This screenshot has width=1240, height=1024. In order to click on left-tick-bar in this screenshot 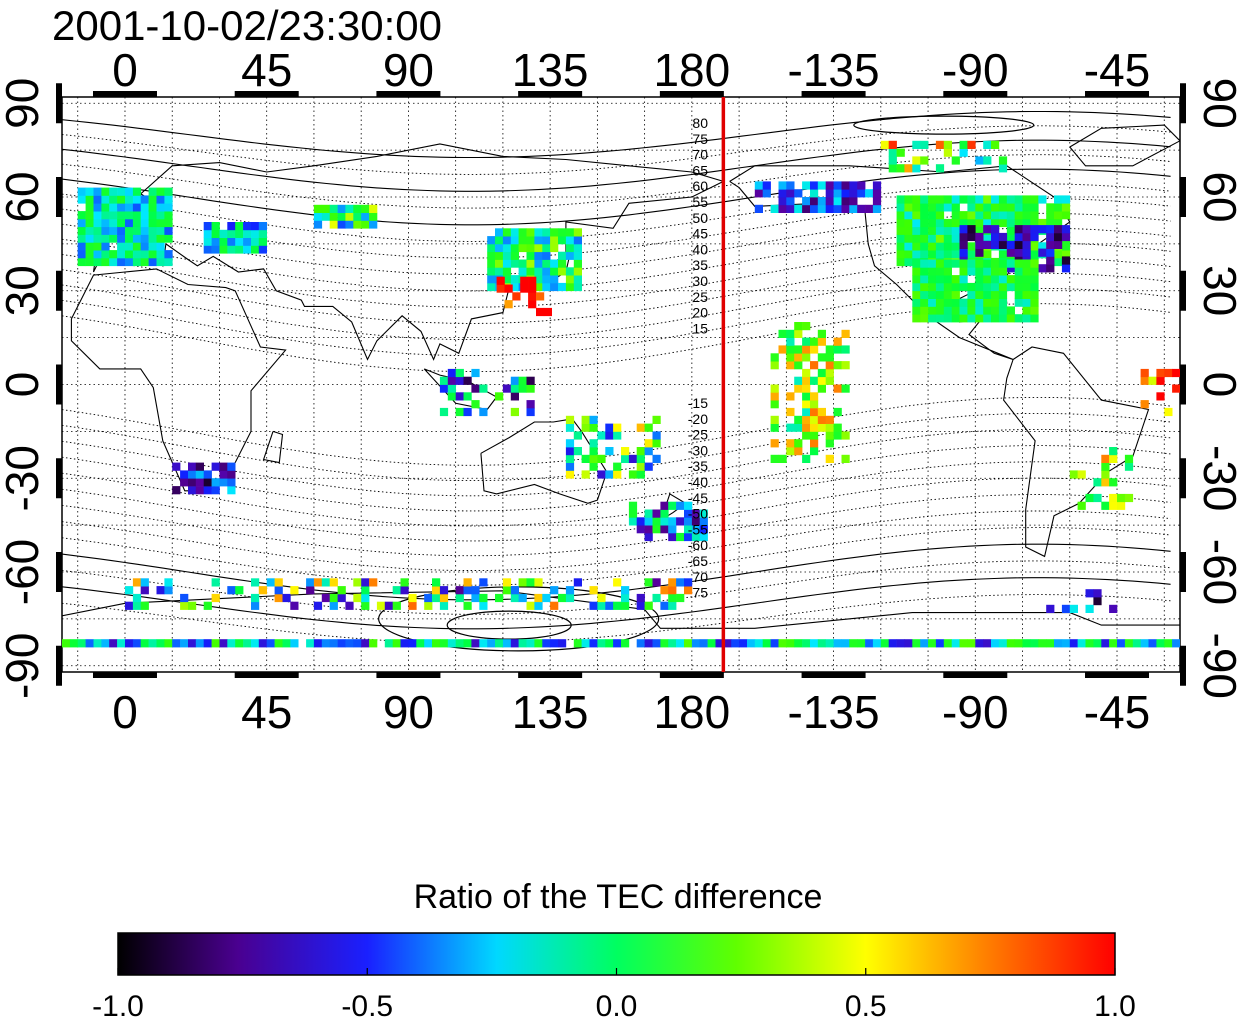, I will do `click(59, 384)`.